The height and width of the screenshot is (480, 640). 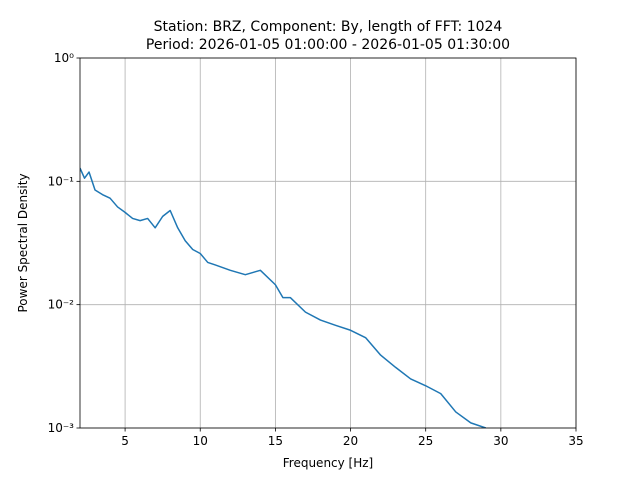 What do you see at coordinates (64, 58) in the screenshot?
I see `y-tick-label: 10⁰` at bounding box center [64, 58].